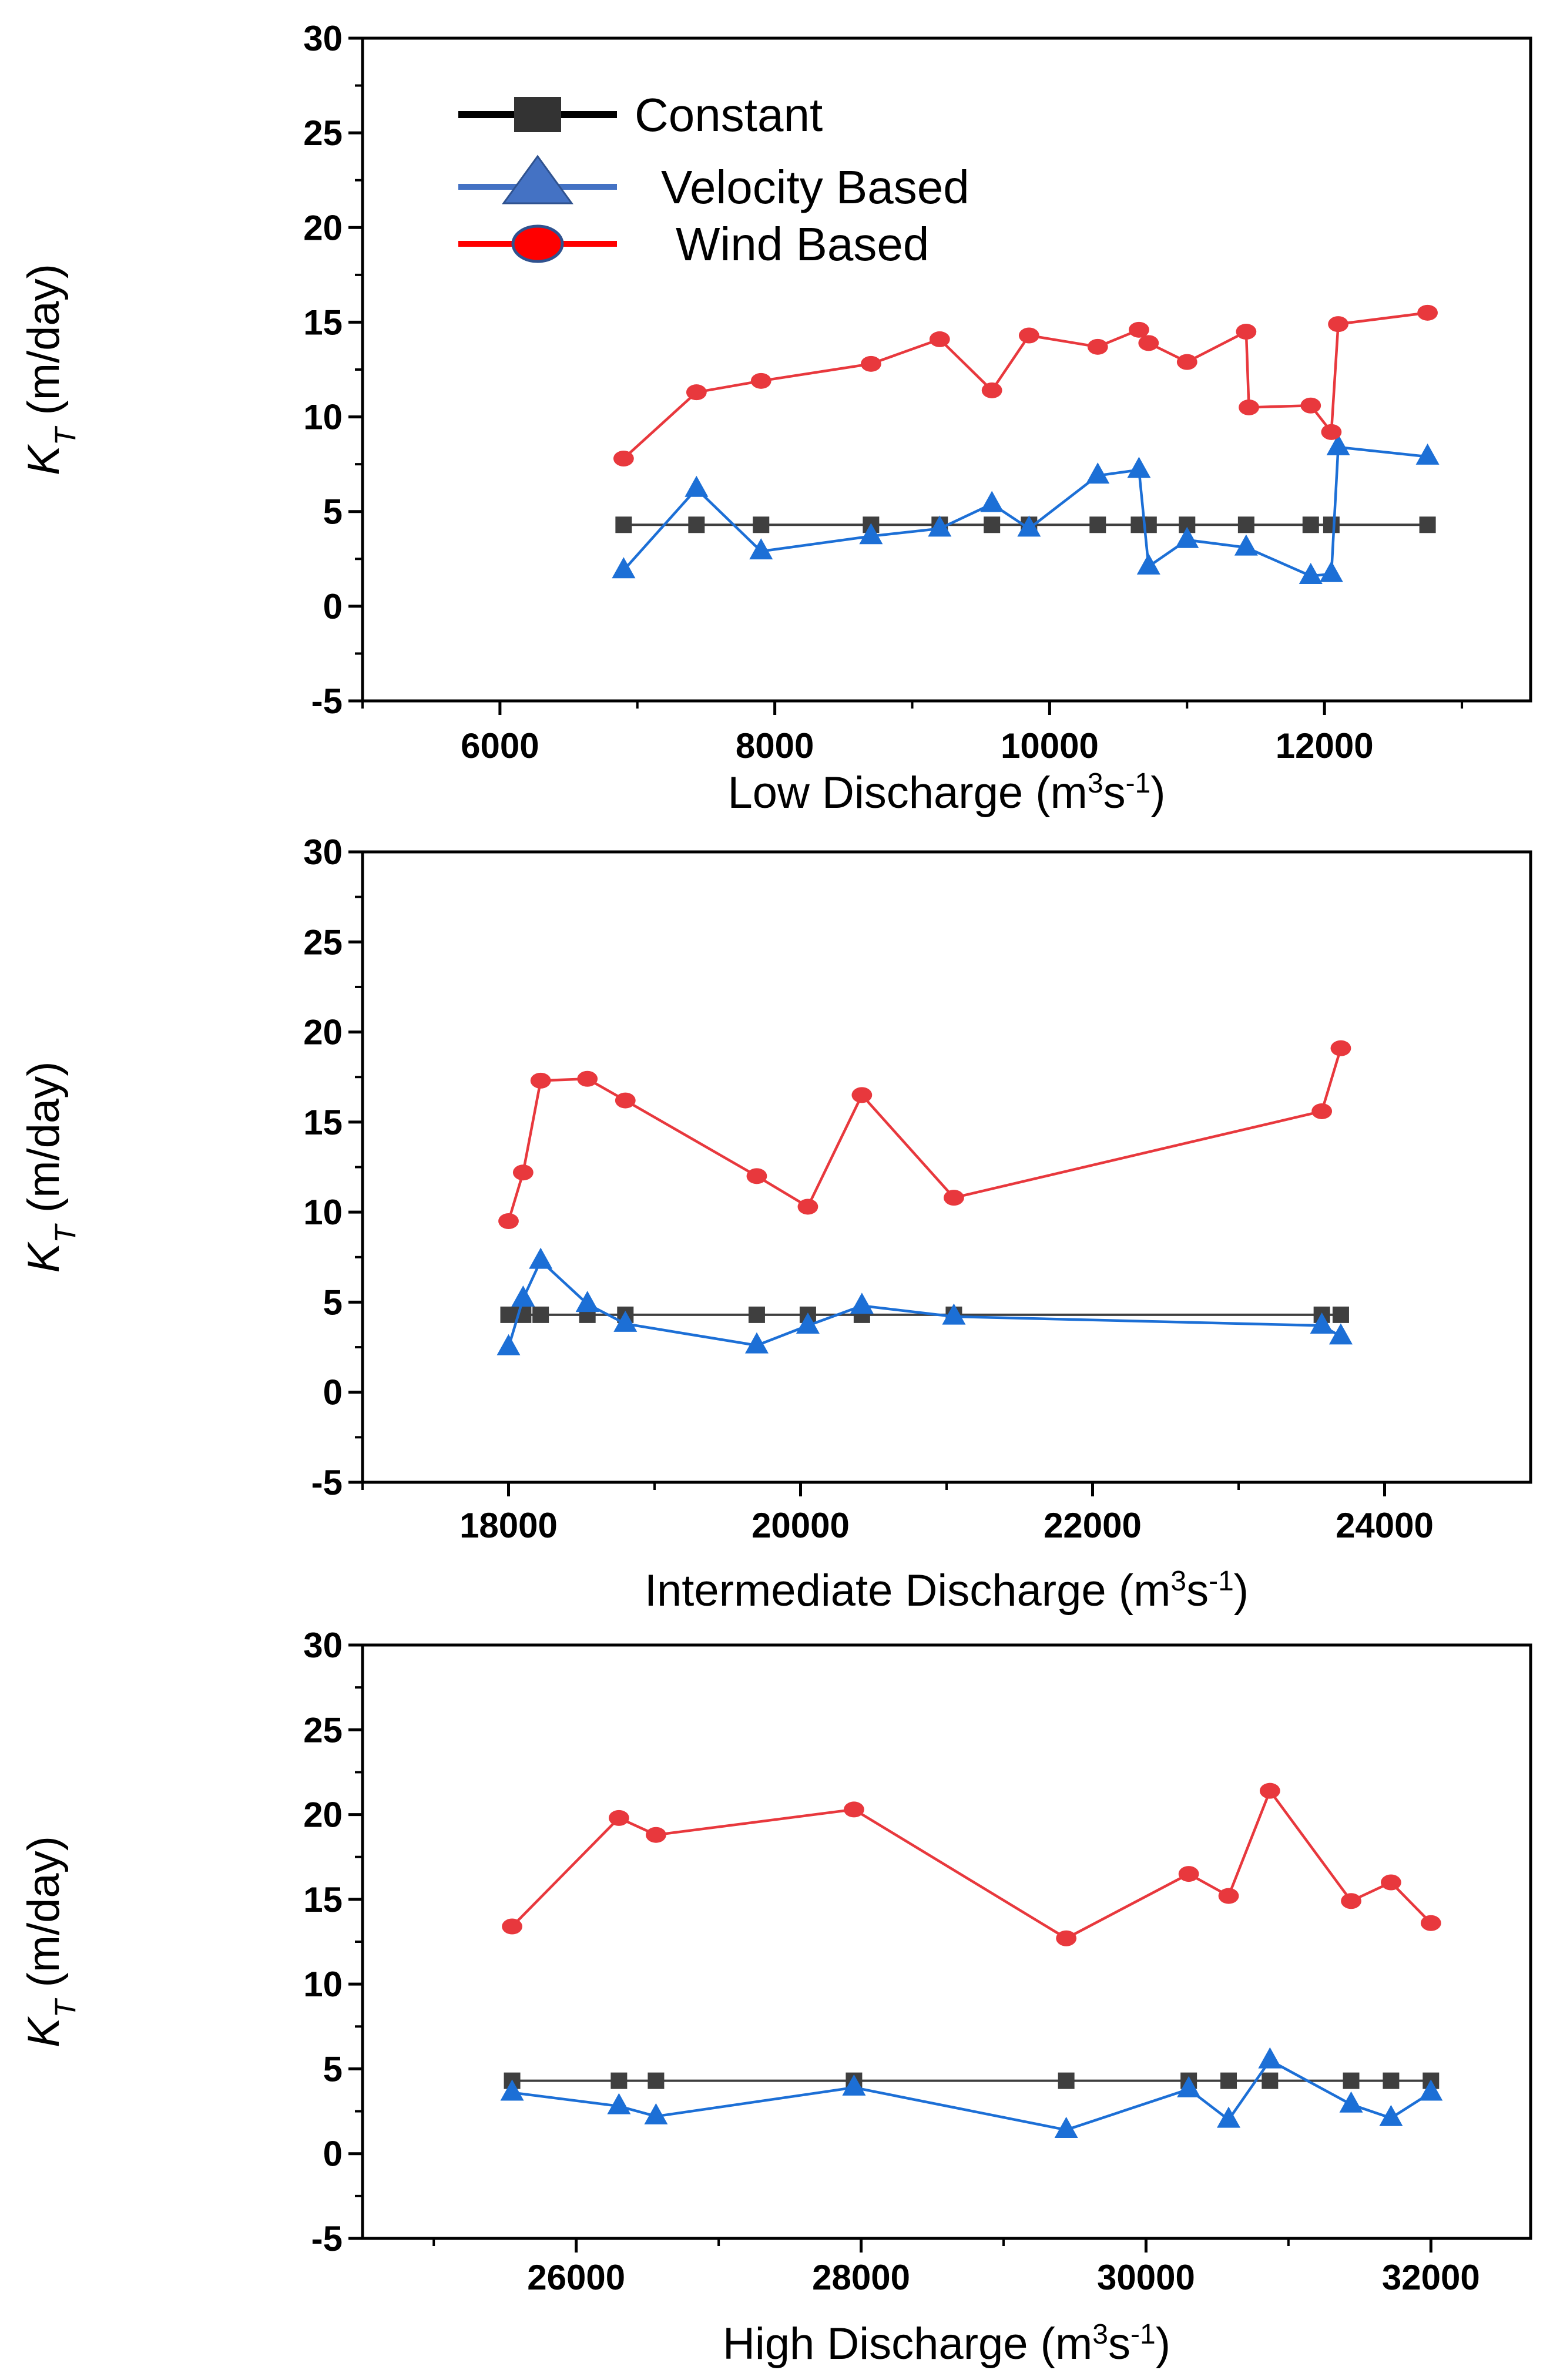 The height and width of the screenshot is (2380, 1560). What do you see at coordinates (65, 2008) in the screenshot?
I see `y-title-sub: T` at bounding box center [65, 2008].